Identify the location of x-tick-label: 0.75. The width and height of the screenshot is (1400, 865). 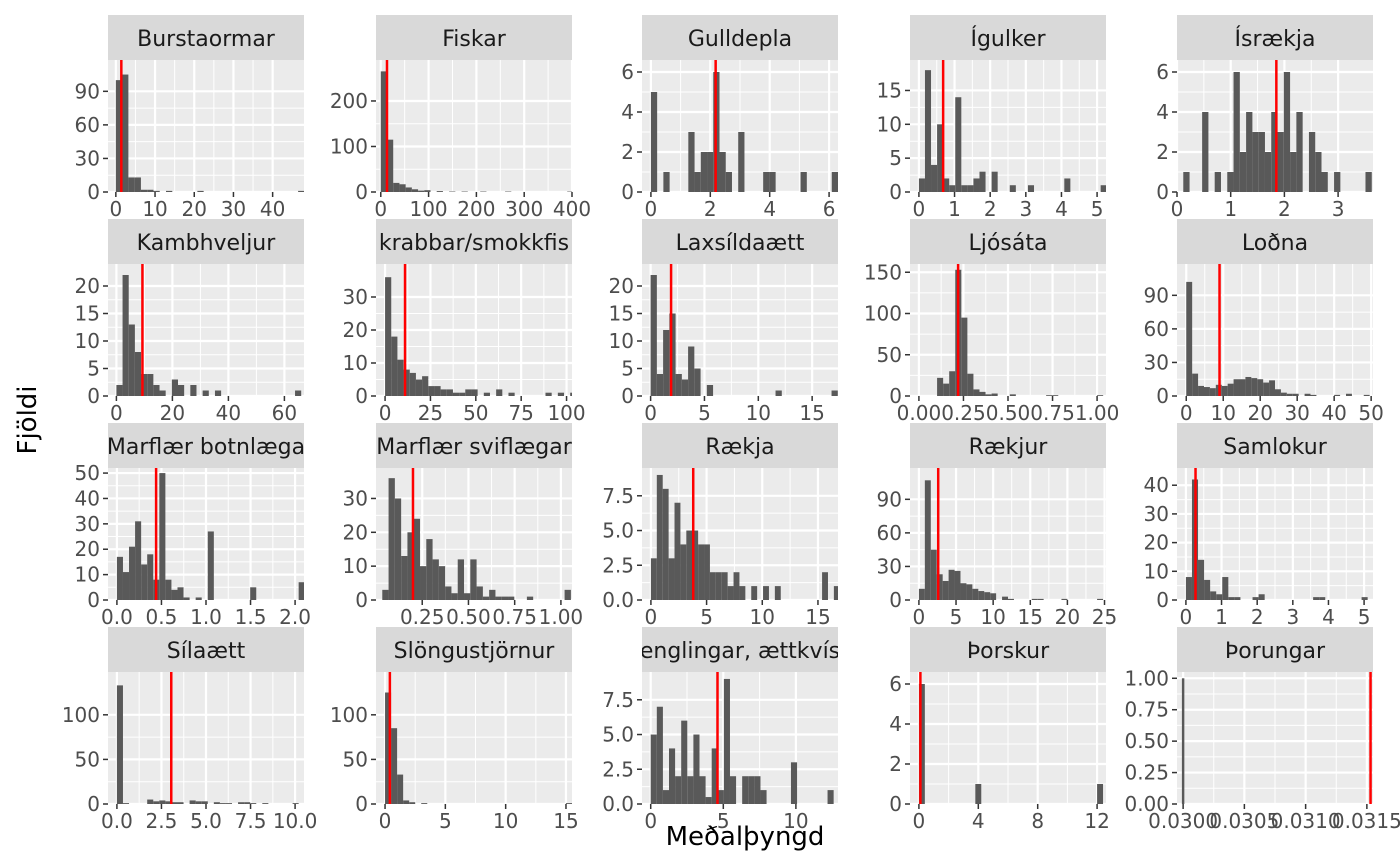
(1052, 413).